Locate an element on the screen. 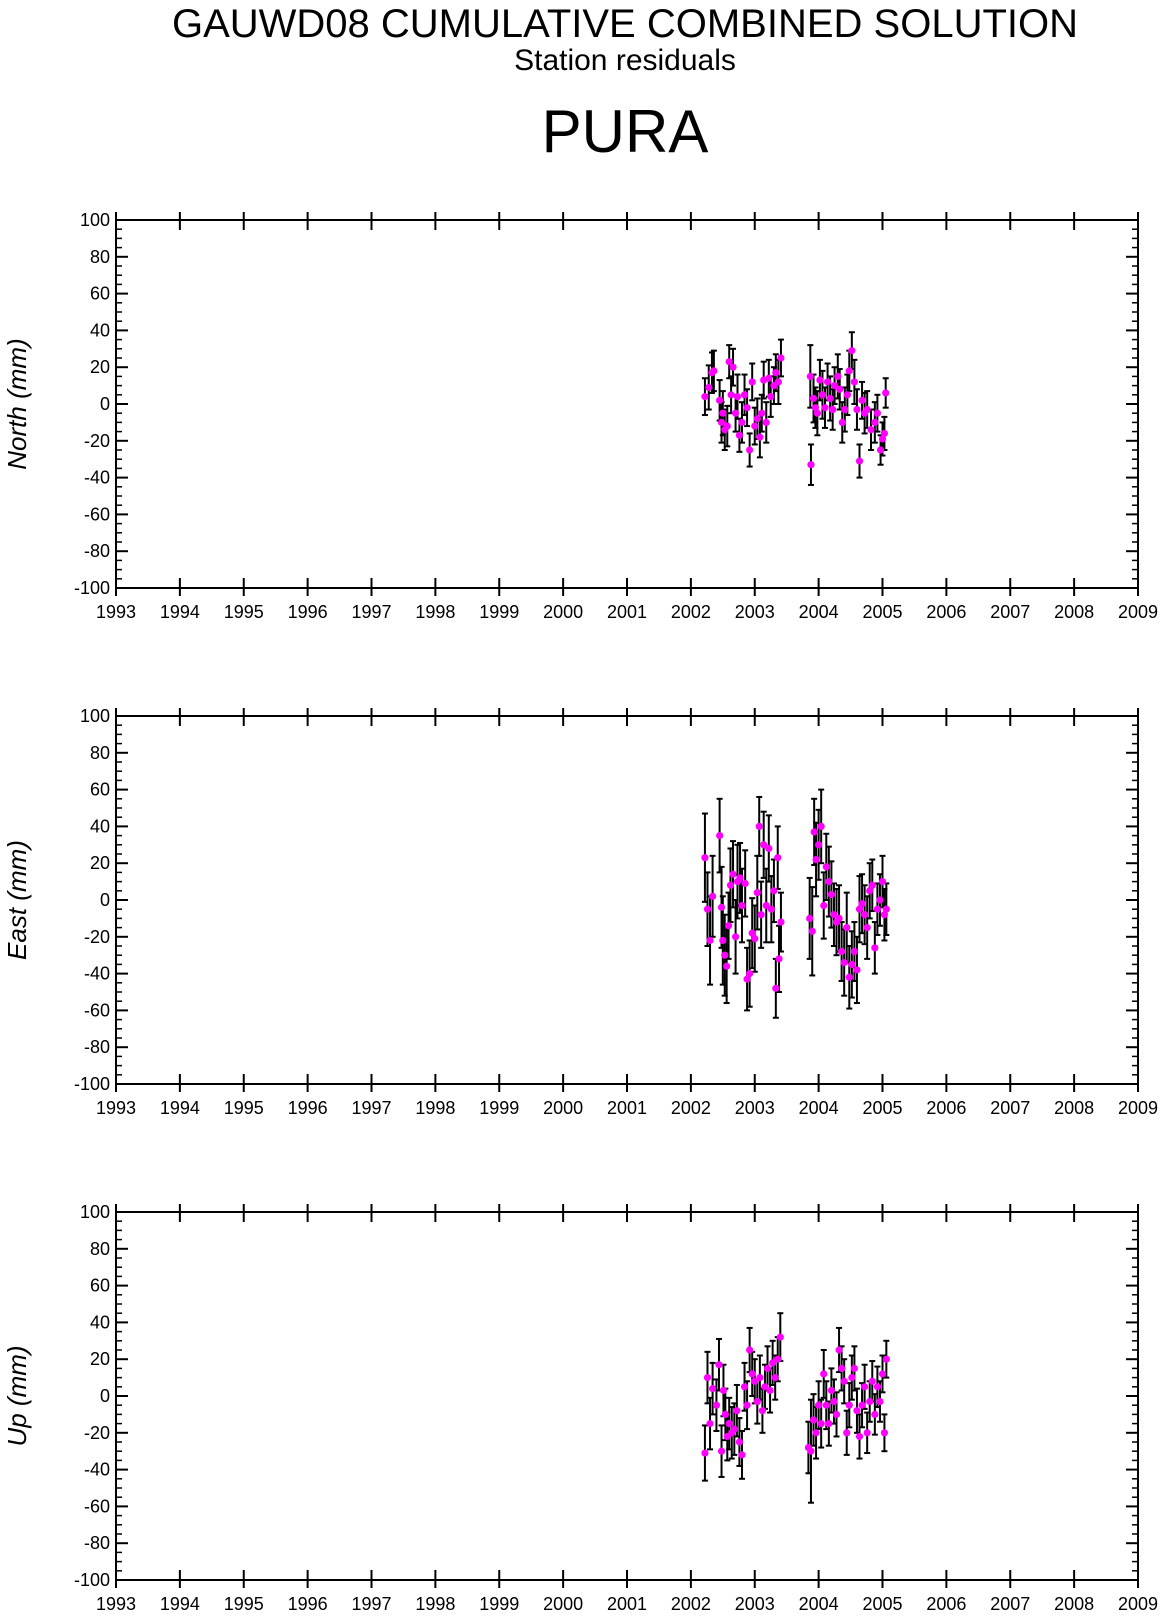 This screenshot has height=1621, width=1160. x-tick-label: 2007 is located at coordinates (1010, 1604).